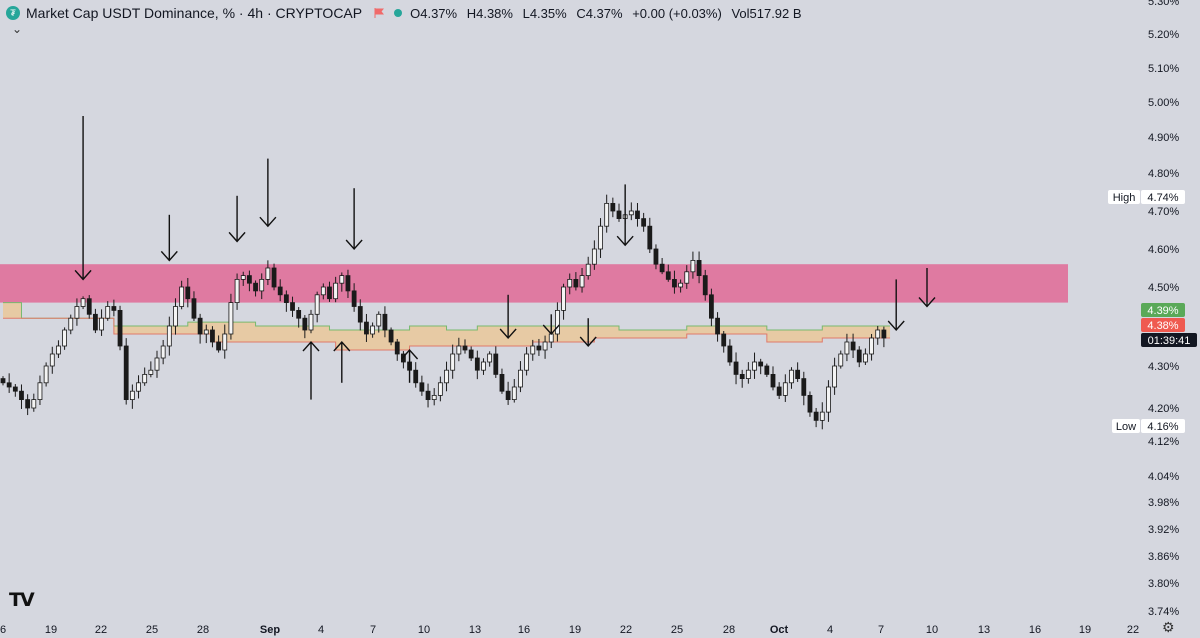 The image size is (1200, 638). What do you see at coordinates (17, 29) in the screenshot?
I see `chevron-down-icon: ⌄` at bounding box center [17, 29].